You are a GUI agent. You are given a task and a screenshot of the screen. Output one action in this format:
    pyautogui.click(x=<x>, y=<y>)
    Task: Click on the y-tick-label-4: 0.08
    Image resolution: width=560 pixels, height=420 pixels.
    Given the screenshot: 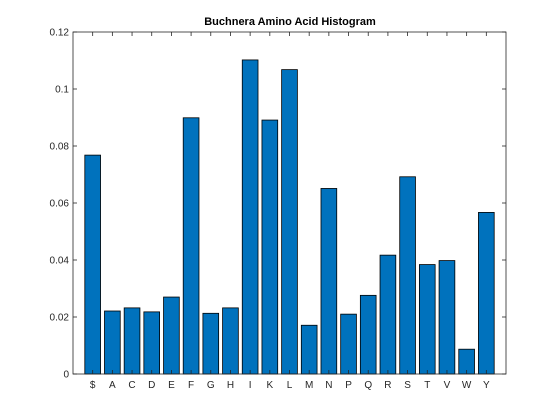 What is the action you would take?
    pyautogui.click(x=60, y=147)
    